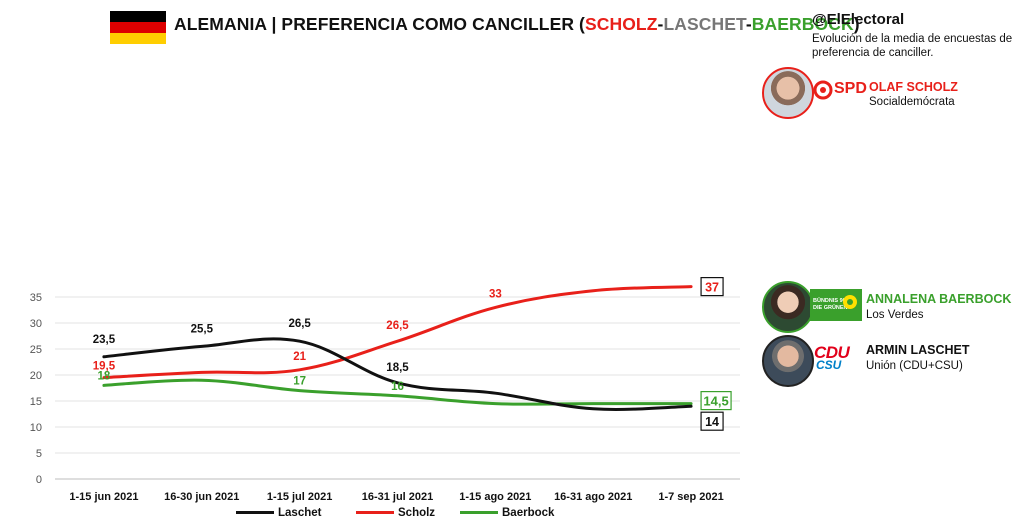 This screenshot has width=1024, height=525. What do you see at coordinates (914, 366) in the screenshot?
I see `laschet-party: Unión (CDU+CSU)` at bounding box center [914, 366].